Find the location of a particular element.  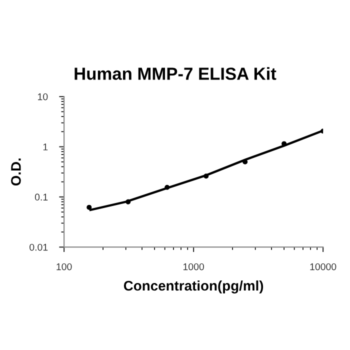

x-axis-title: Concentration(pg/ml) is located at coordinates (194, 287).